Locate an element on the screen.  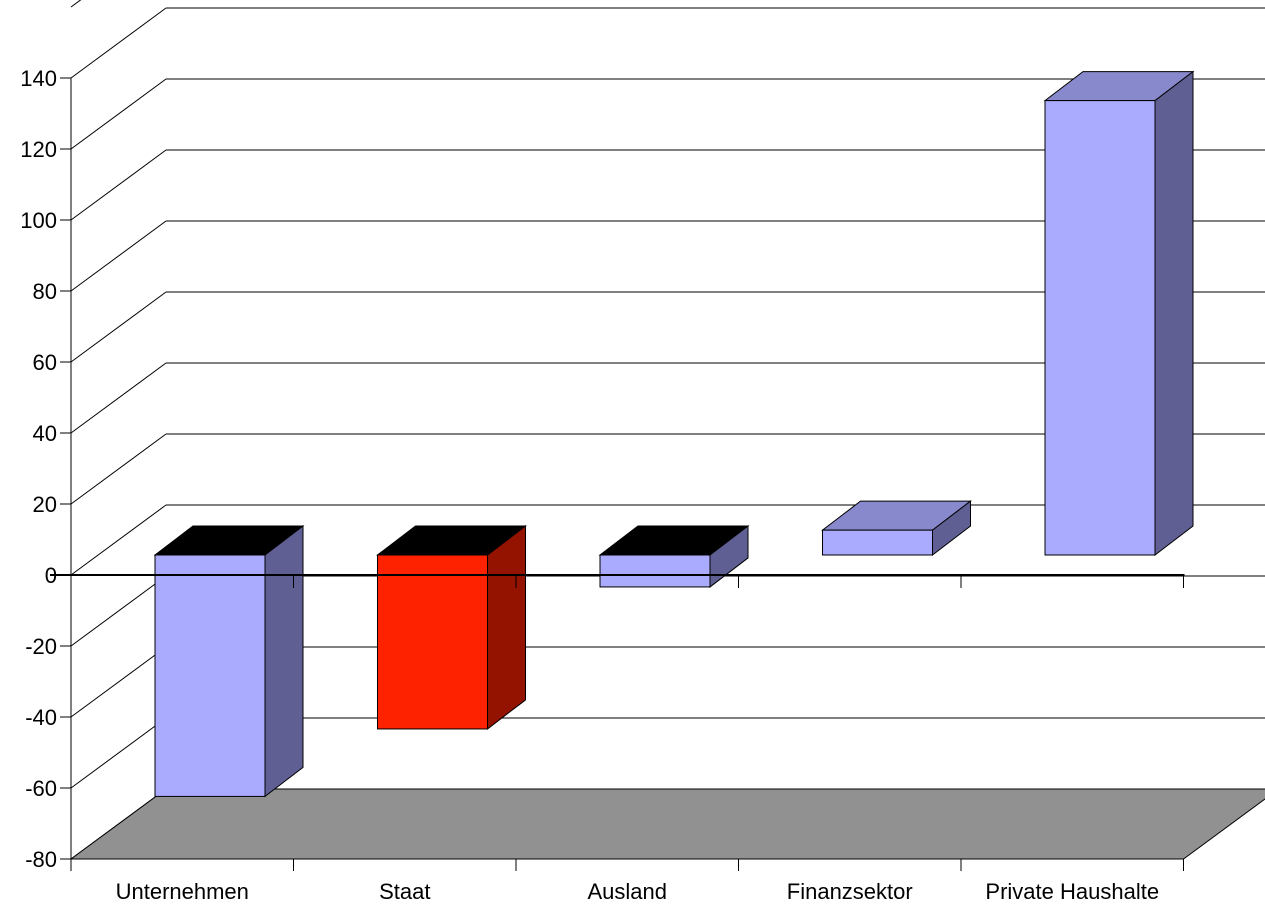
y-tick-label: 0 is located at coordinates (51, 575).